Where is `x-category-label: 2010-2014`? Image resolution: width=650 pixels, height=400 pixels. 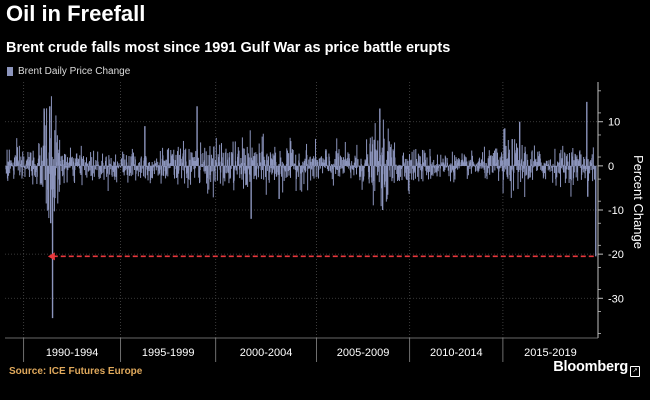 x-category-label: 2010-2014 is located at coordinates (456, 353).